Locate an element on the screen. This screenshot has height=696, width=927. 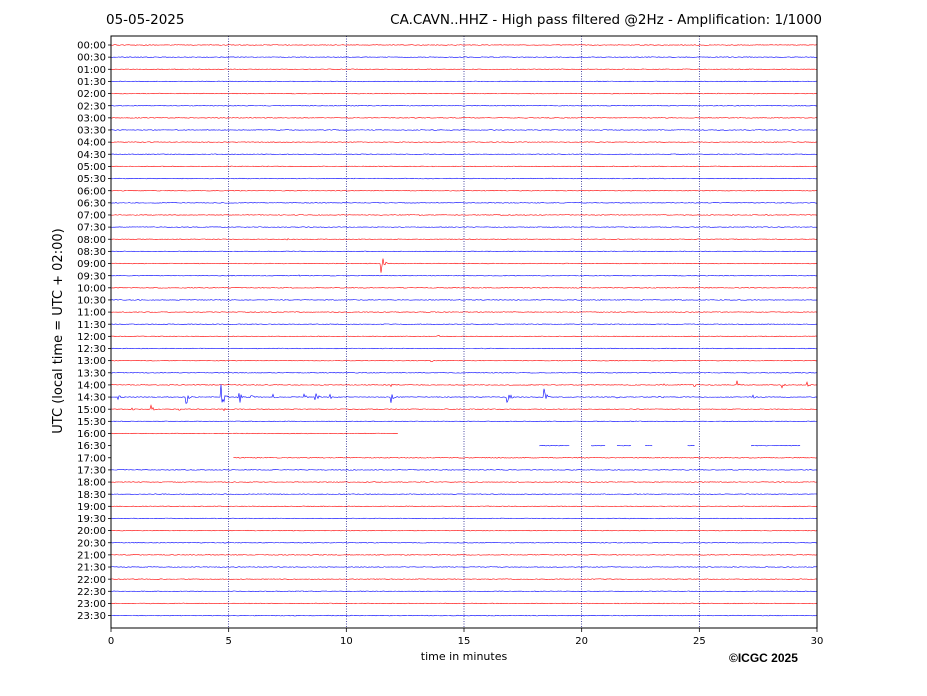
y-tick-label: 12:30 is located at coordinates (91, 349).